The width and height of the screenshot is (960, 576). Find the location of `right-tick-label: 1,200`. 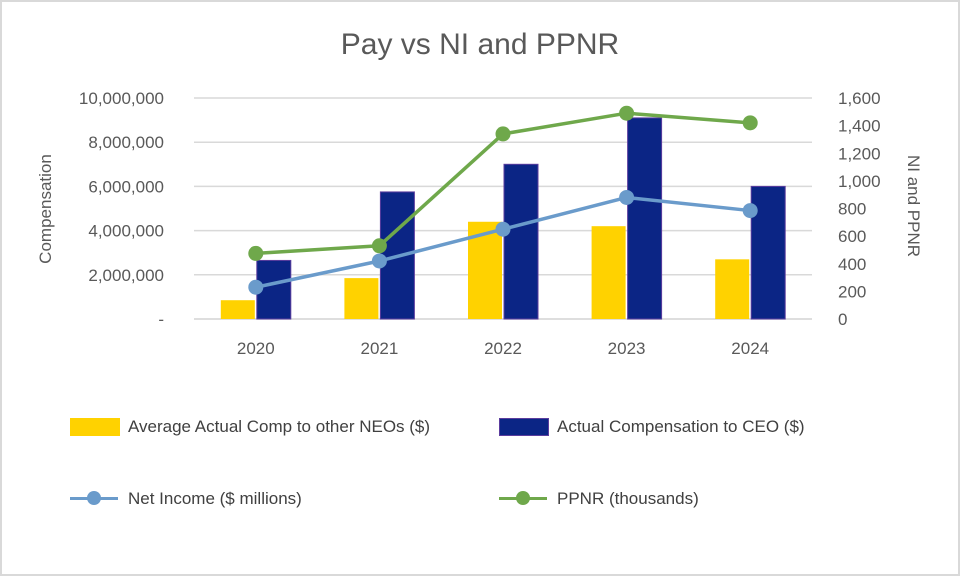

right-tick-label: 1,200 is located at coordinates (859, 153).